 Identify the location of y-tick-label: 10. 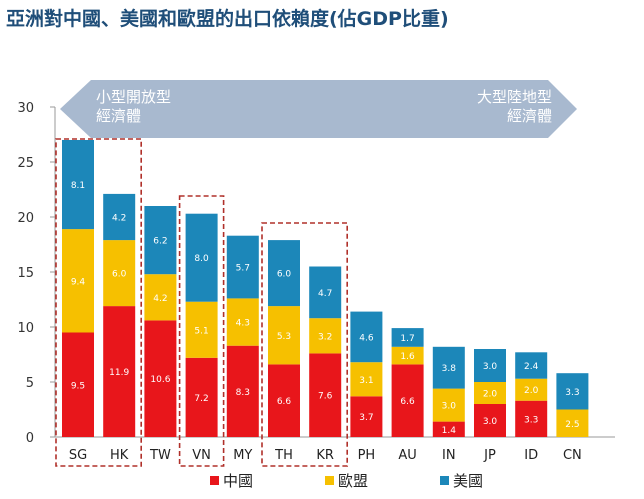
(25, 328).